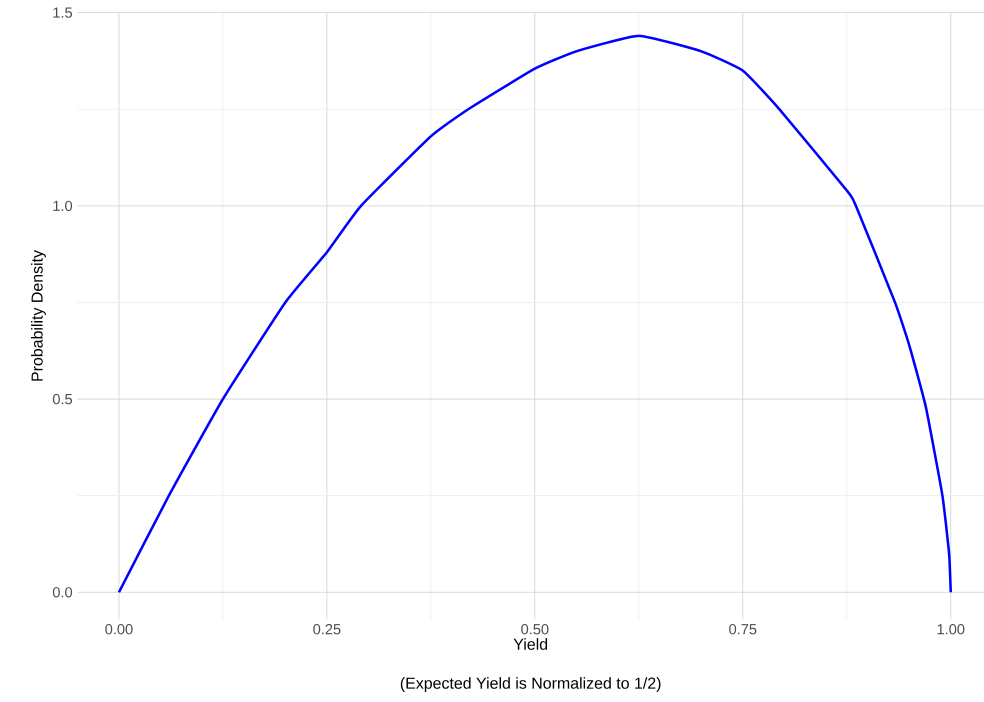  What do you see at coordinates (534, 629) in the screenshot?
I see `x-tick-label: 0.50` at bounding box center [534, 629].